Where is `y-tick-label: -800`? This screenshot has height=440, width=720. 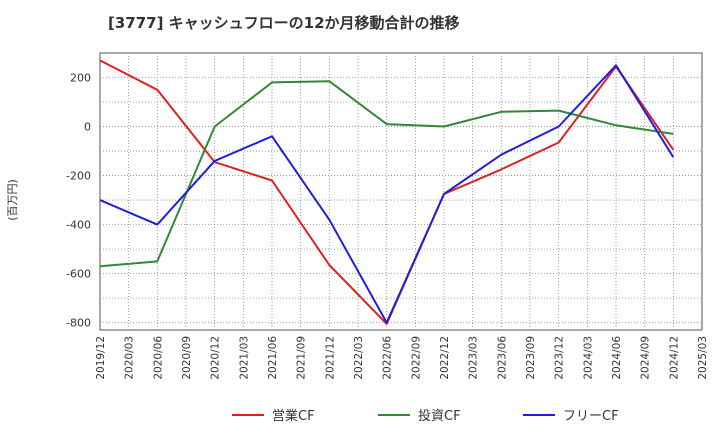 y-tick-label: -800 is located at coordinates (78, 323).